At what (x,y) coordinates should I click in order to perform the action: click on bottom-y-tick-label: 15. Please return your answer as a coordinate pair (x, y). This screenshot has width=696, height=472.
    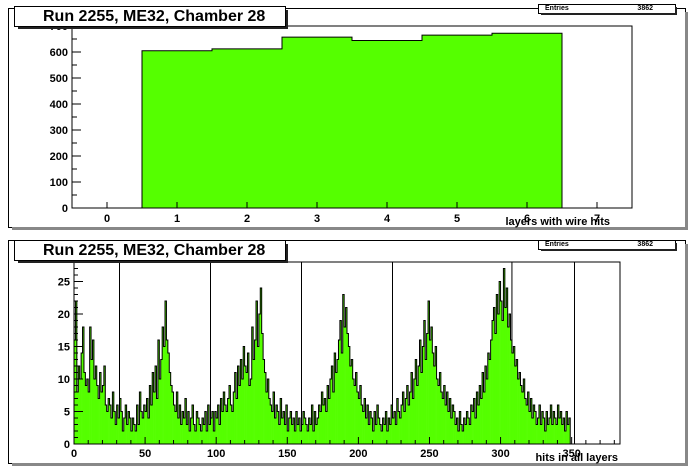
    Looking at the image, I should click on (64, 348).